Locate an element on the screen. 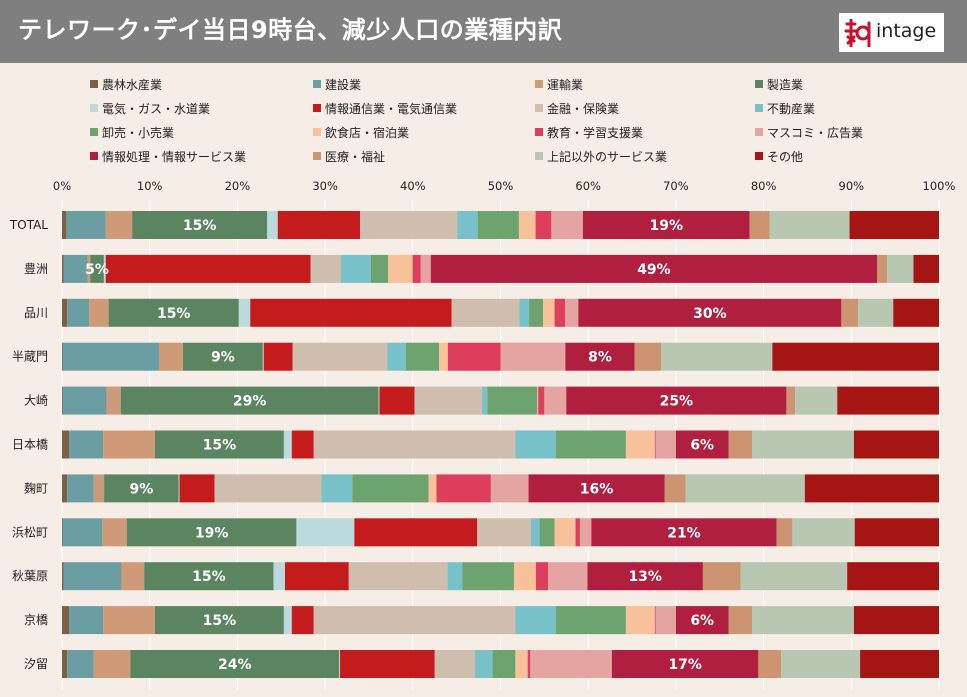 This screenshot has width=967, height=697. legend-label: 情報通信業・電気通信業 is located at coordinates (391, 109).